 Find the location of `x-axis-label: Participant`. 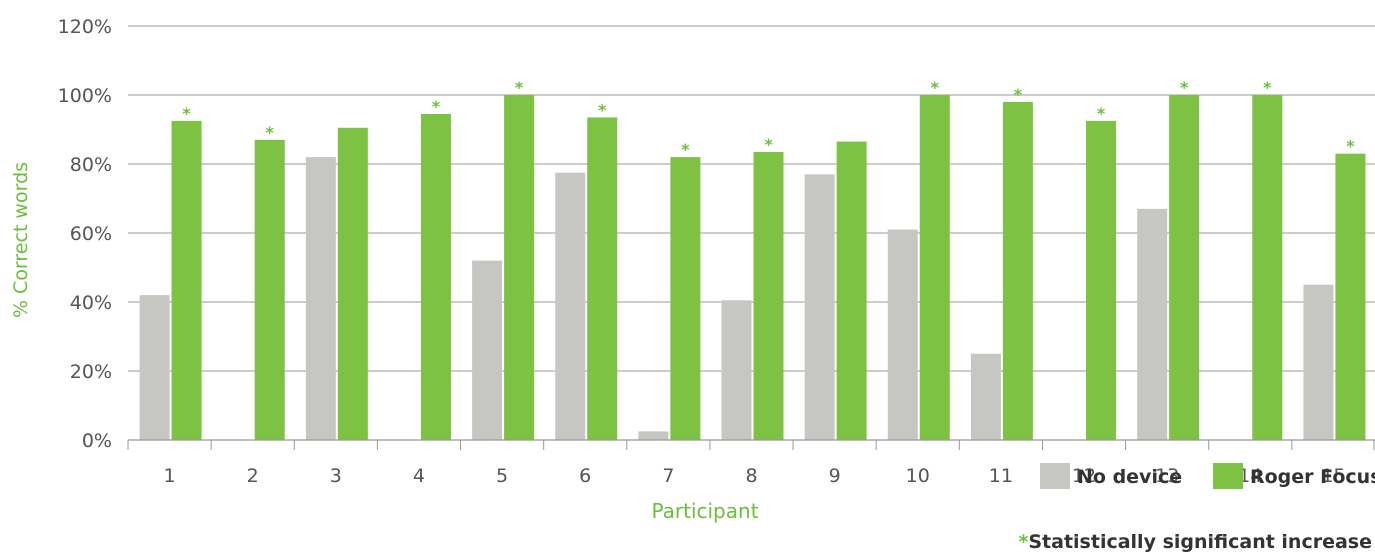

x-axis-label: Participant is located at coordinates (704, 511).